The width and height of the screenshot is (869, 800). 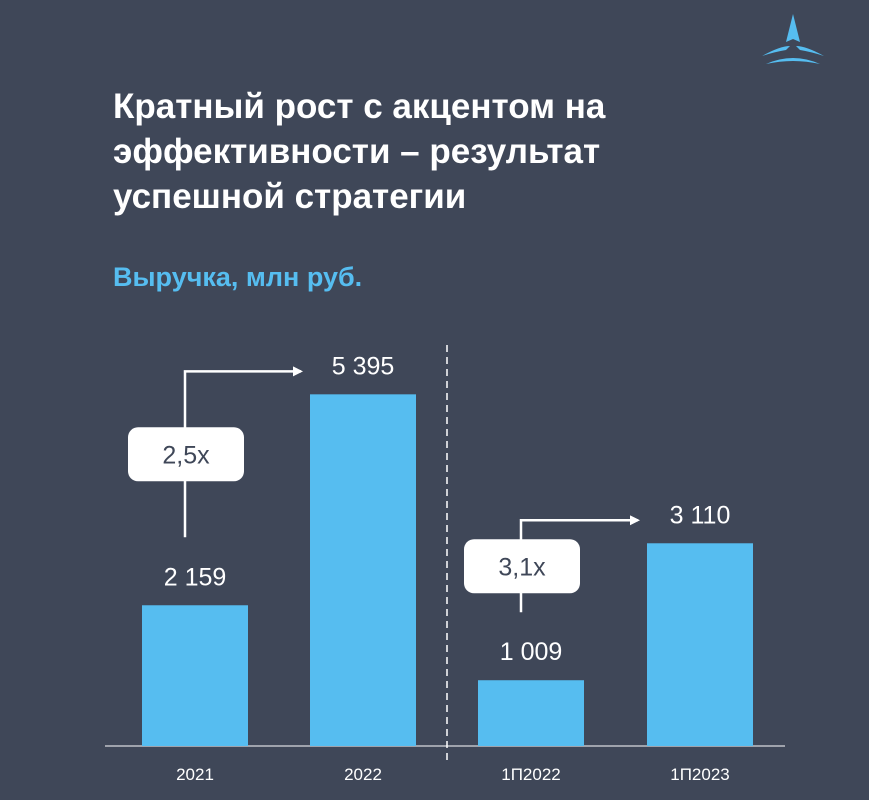 I want to click on x-tick-label: 1П2022, so click(x=531, y=774).